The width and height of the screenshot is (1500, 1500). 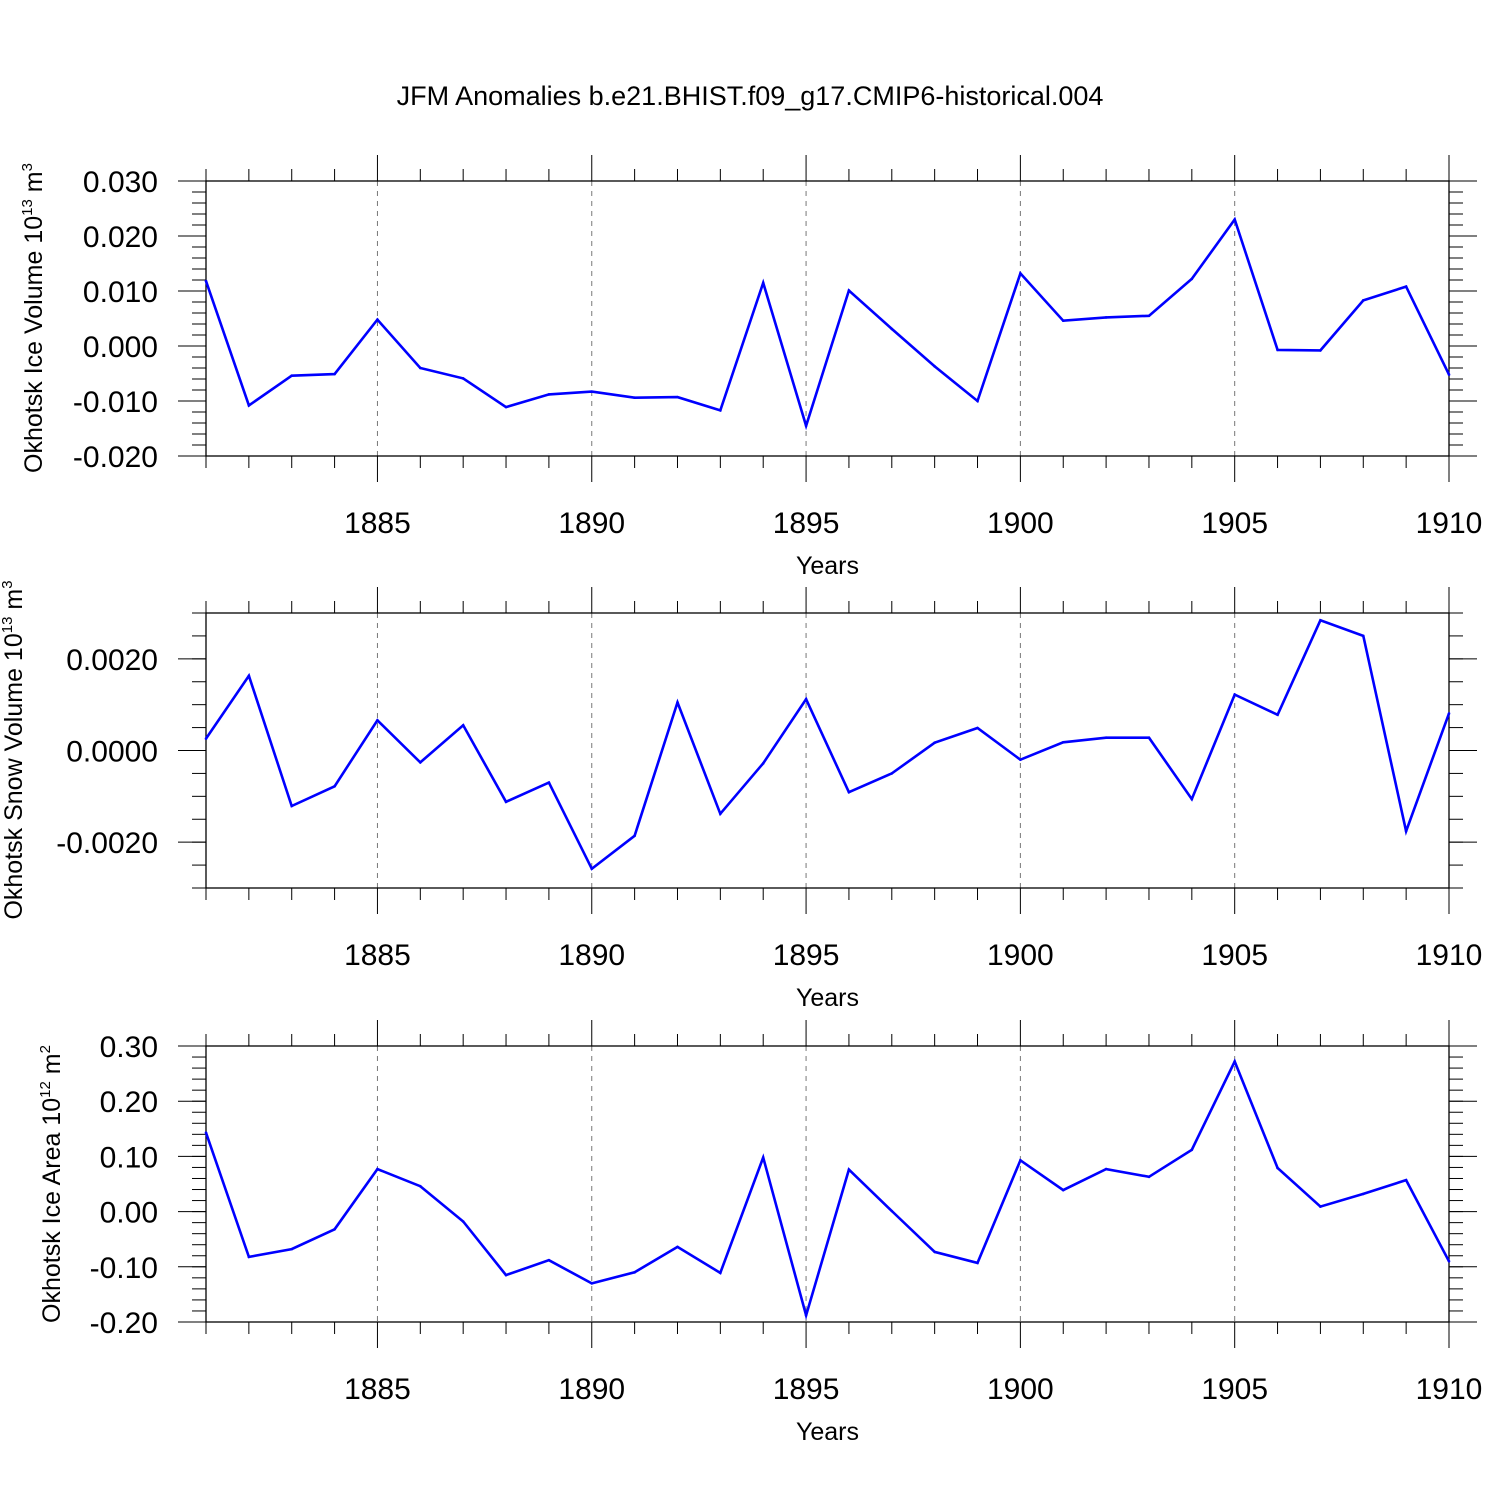 What do you see at coordinates (120, 182) in the screenshot?
I see `y-tick-label: 0.030` at bounding box center [120, 182].